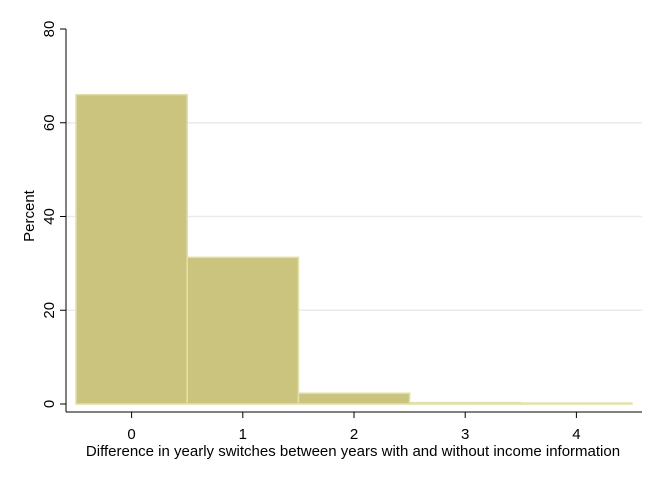 The width and height of the screenshot is (660, 480). I want to click on y-axis-title: Percent, so click(29, 215).